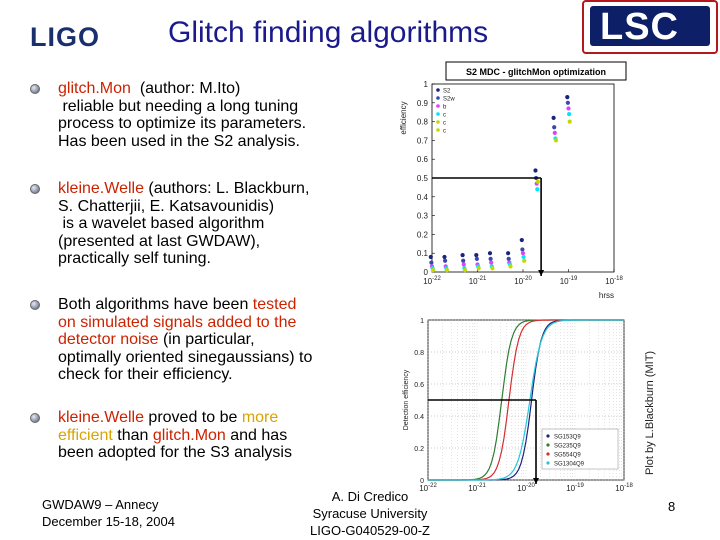 Image resolution: width=720 pixels, height=540 pixels. I want to click on footer-text: GWDAW9 – Annecy, so click(100, 504).